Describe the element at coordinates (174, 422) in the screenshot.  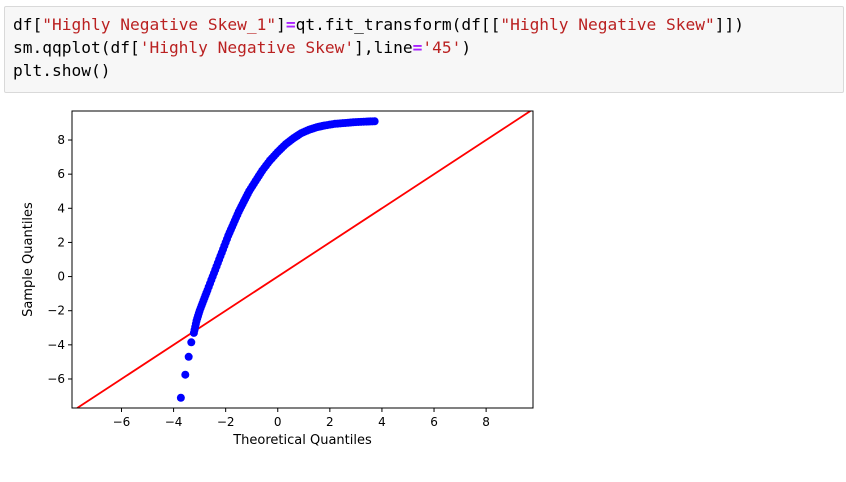
I see `x-tick-label: −4` at that location.